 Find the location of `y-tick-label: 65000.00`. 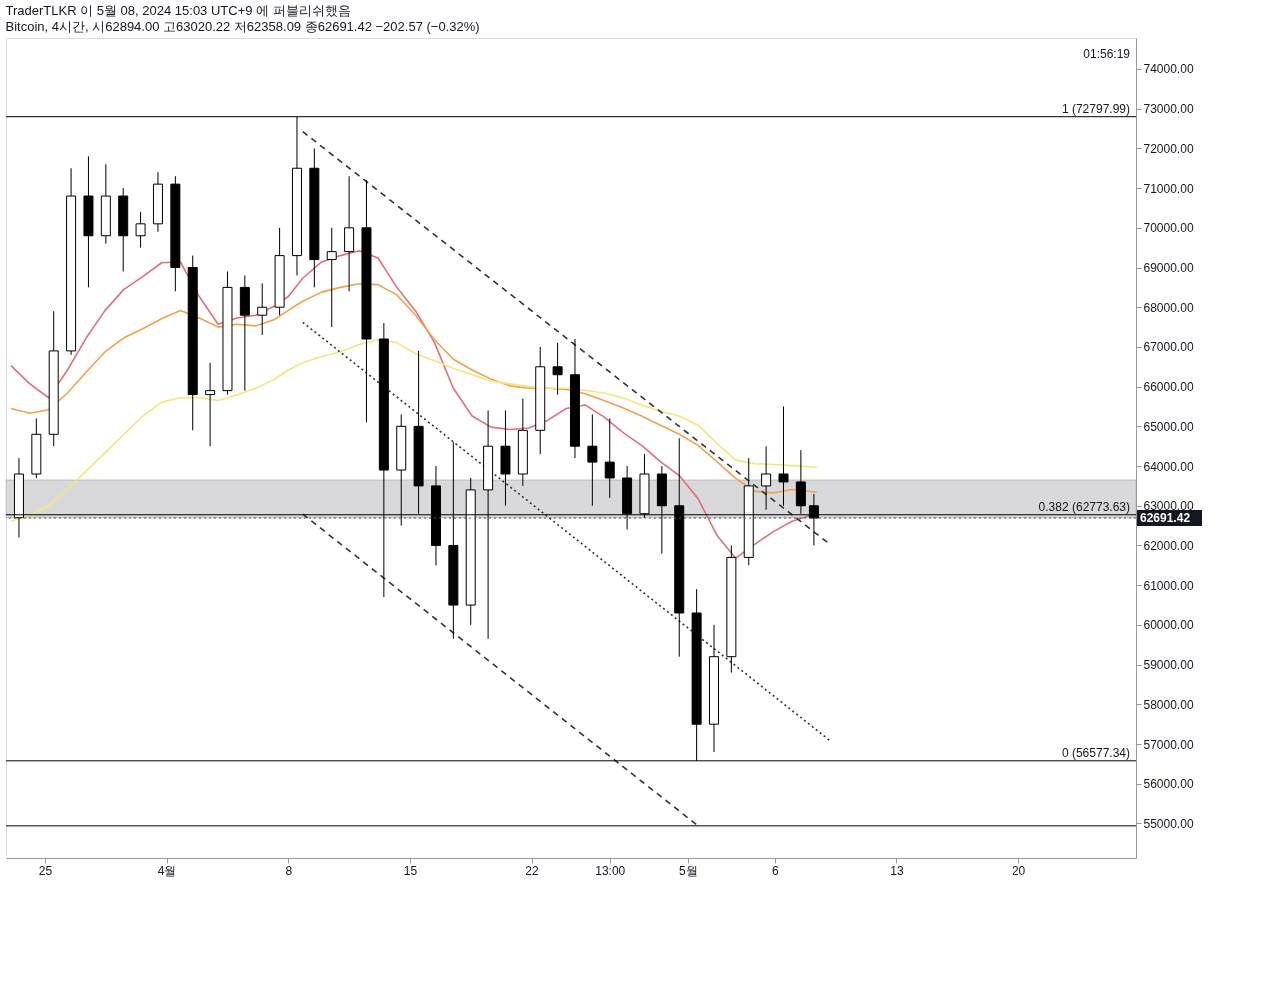

y-tick-label: 65000.00 is located at coordinates (1168, 426).